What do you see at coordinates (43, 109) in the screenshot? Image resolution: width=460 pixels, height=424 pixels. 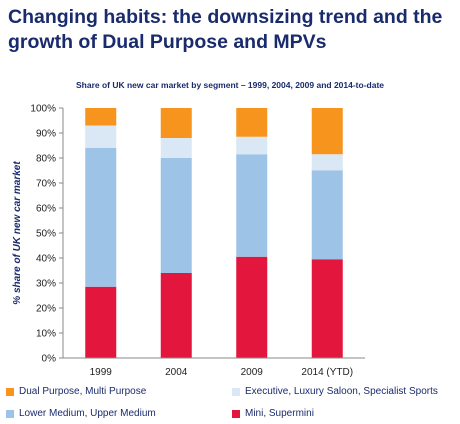 I see `y-tick-label: 100%` at bounding box center [43, 109].